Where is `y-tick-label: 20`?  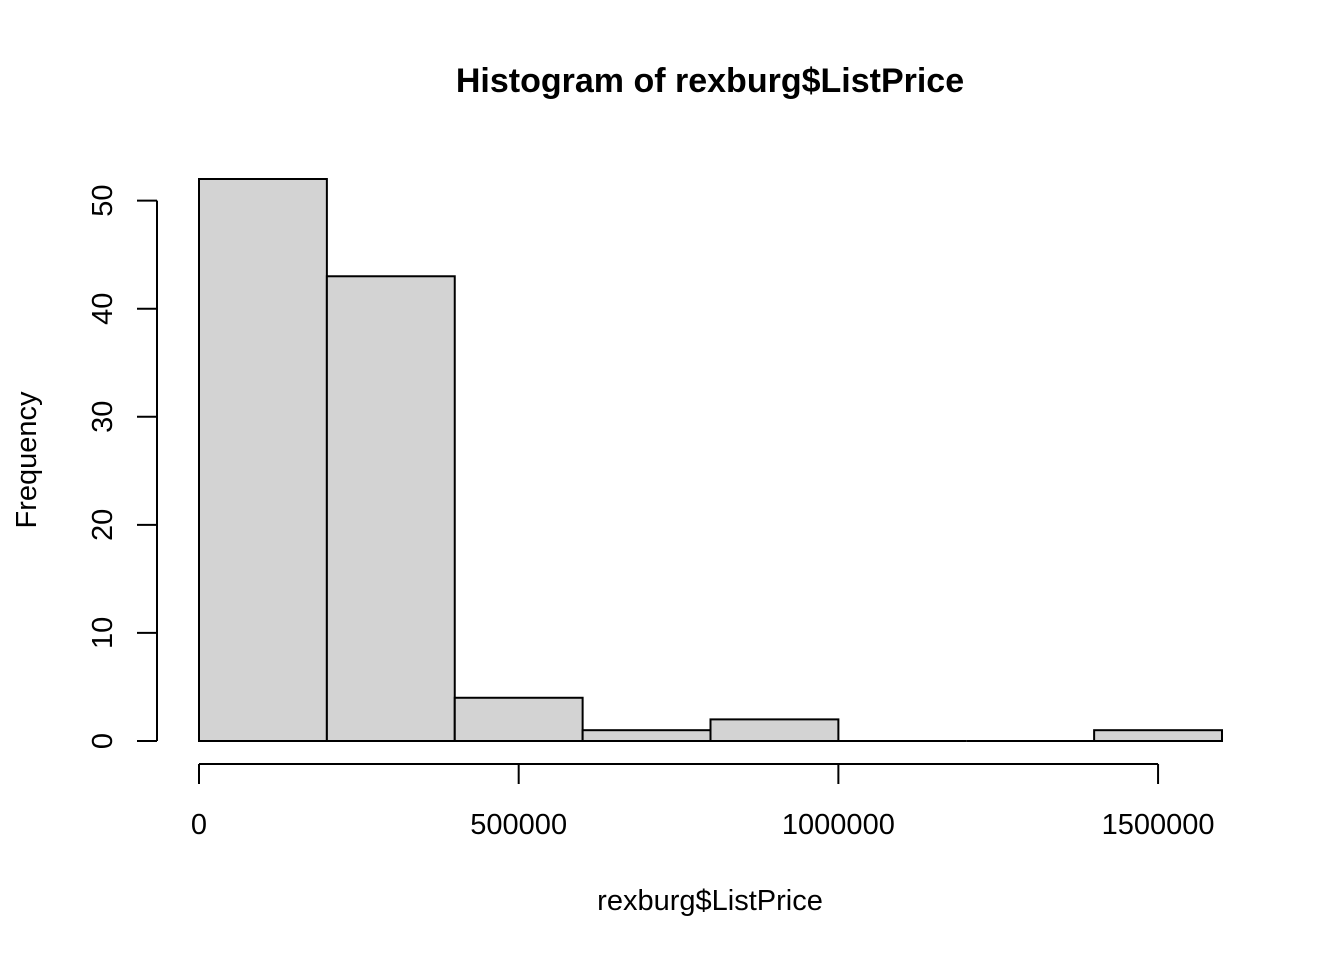
y-tick-label: 20 is located at coordinates (103, 525).